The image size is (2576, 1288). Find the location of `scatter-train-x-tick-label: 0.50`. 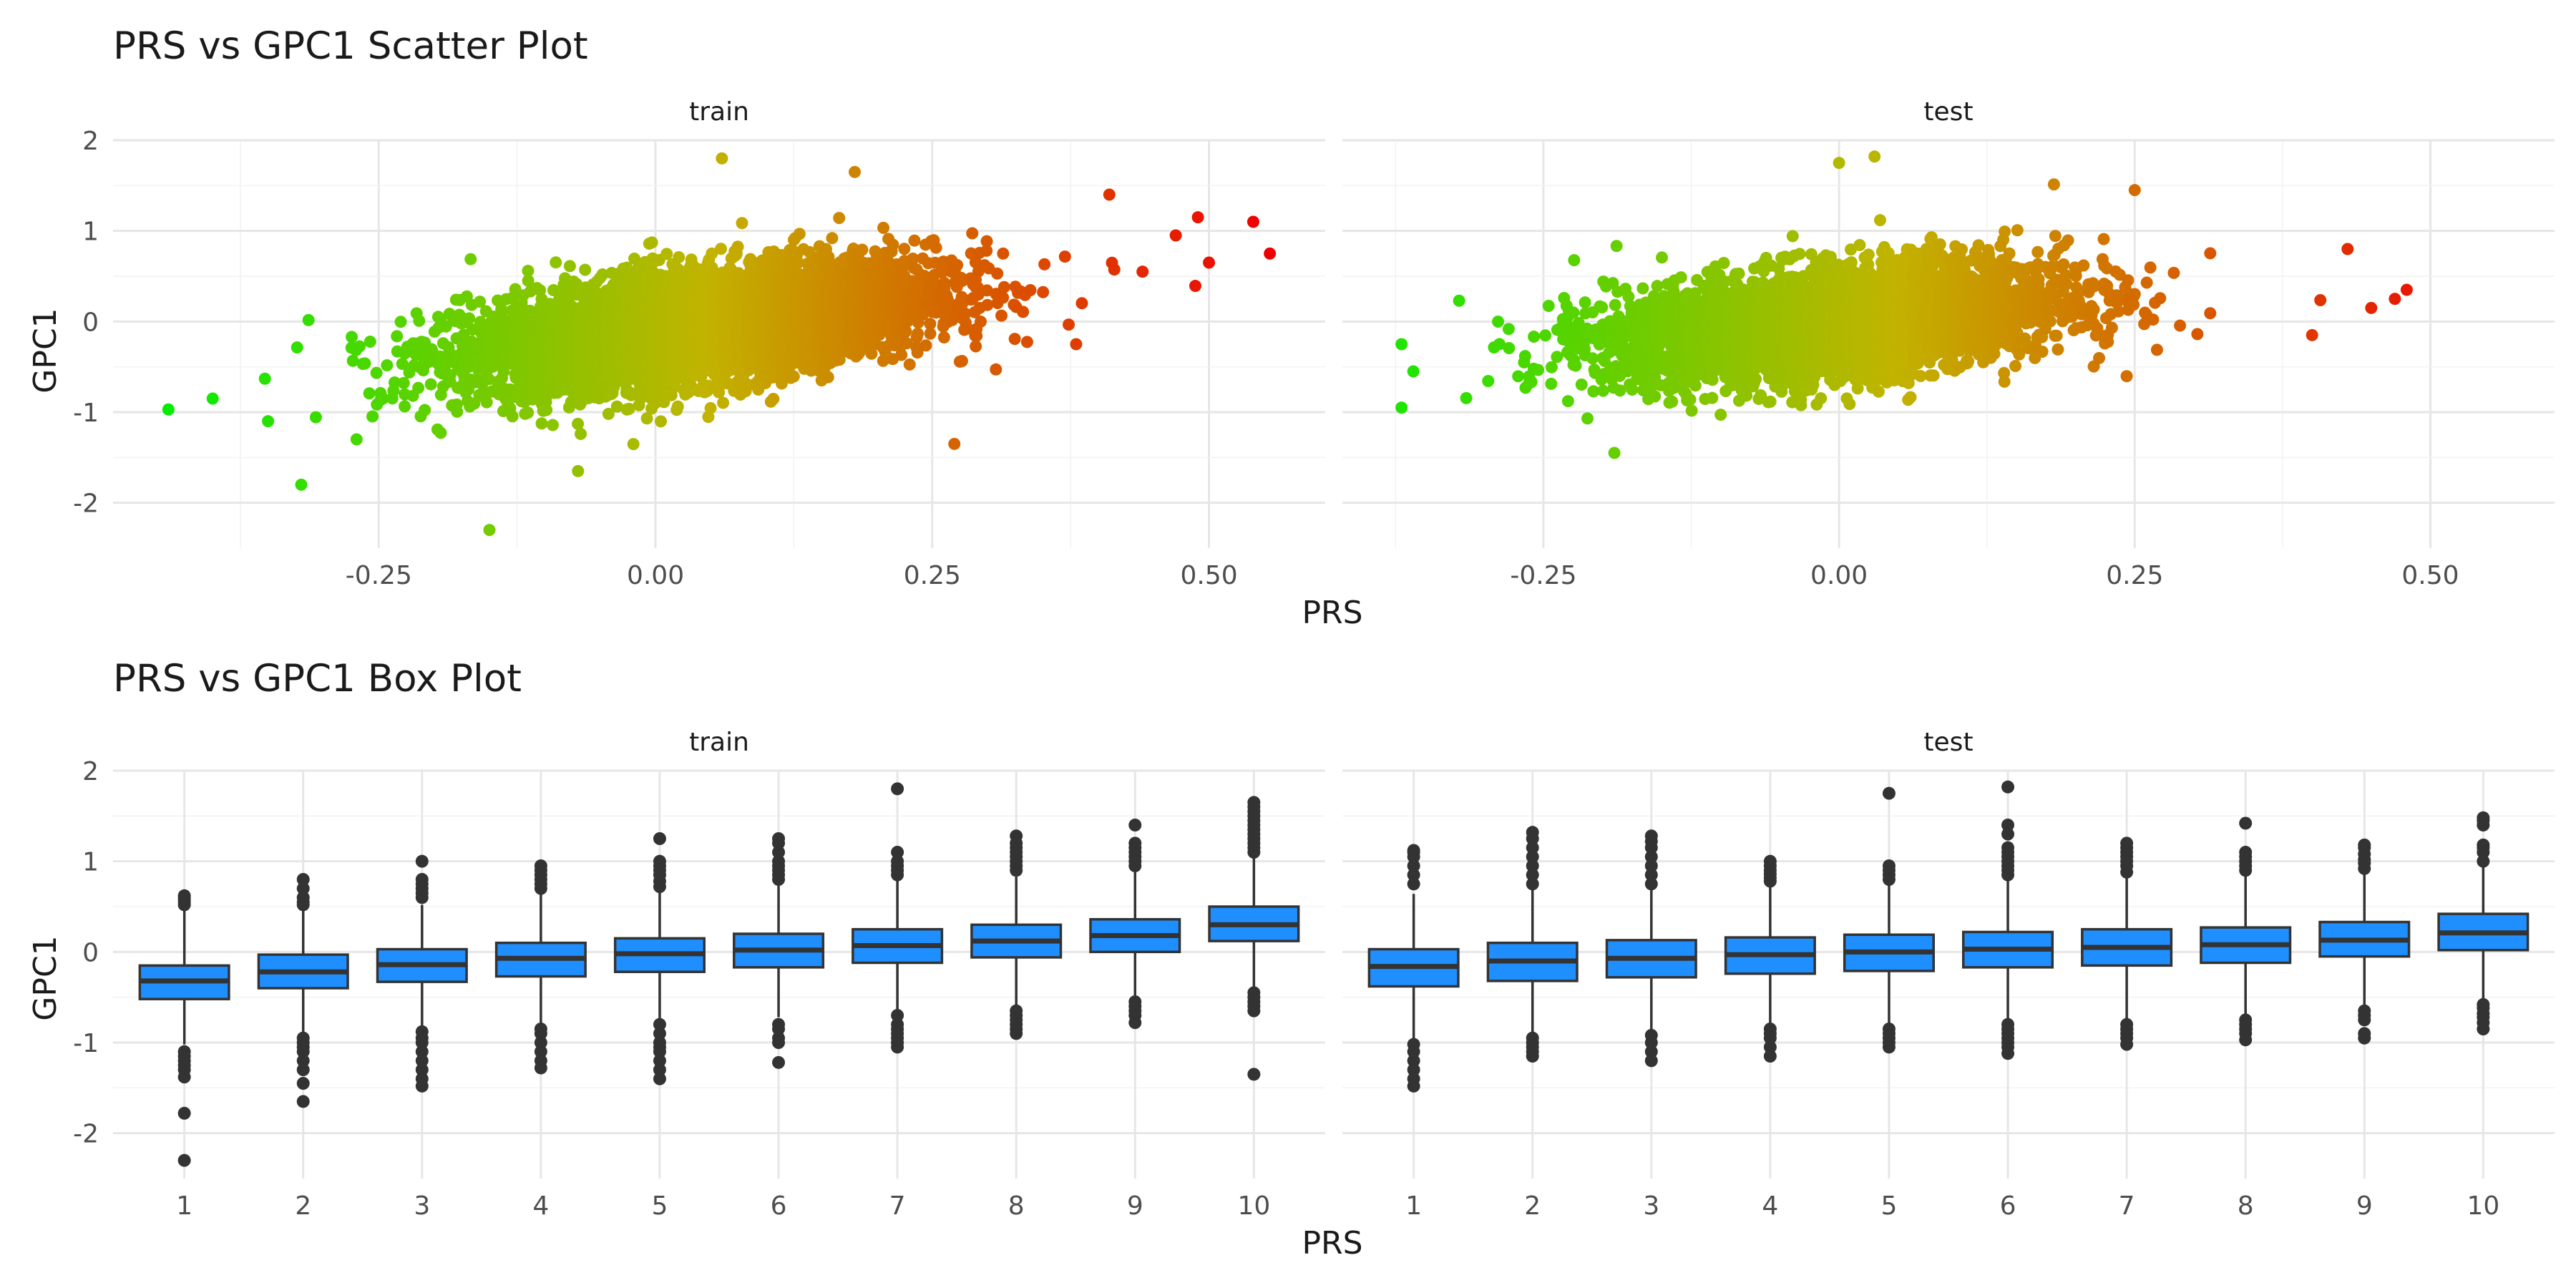

scatter-train-x-tick-label: 0.50 is located at coordinates (1208, 575).